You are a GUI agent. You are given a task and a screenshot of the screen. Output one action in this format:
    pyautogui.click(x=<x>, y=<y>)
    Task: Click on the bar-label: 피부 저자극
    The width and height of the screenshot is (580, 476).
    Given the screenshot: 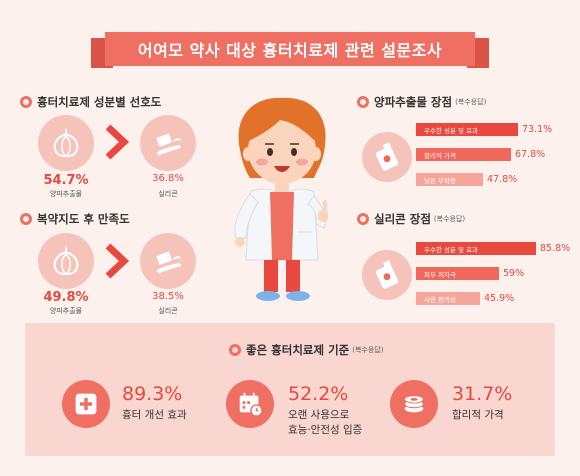 What is the action you would take?
    pyautogui.click(x=440, y=274)
    